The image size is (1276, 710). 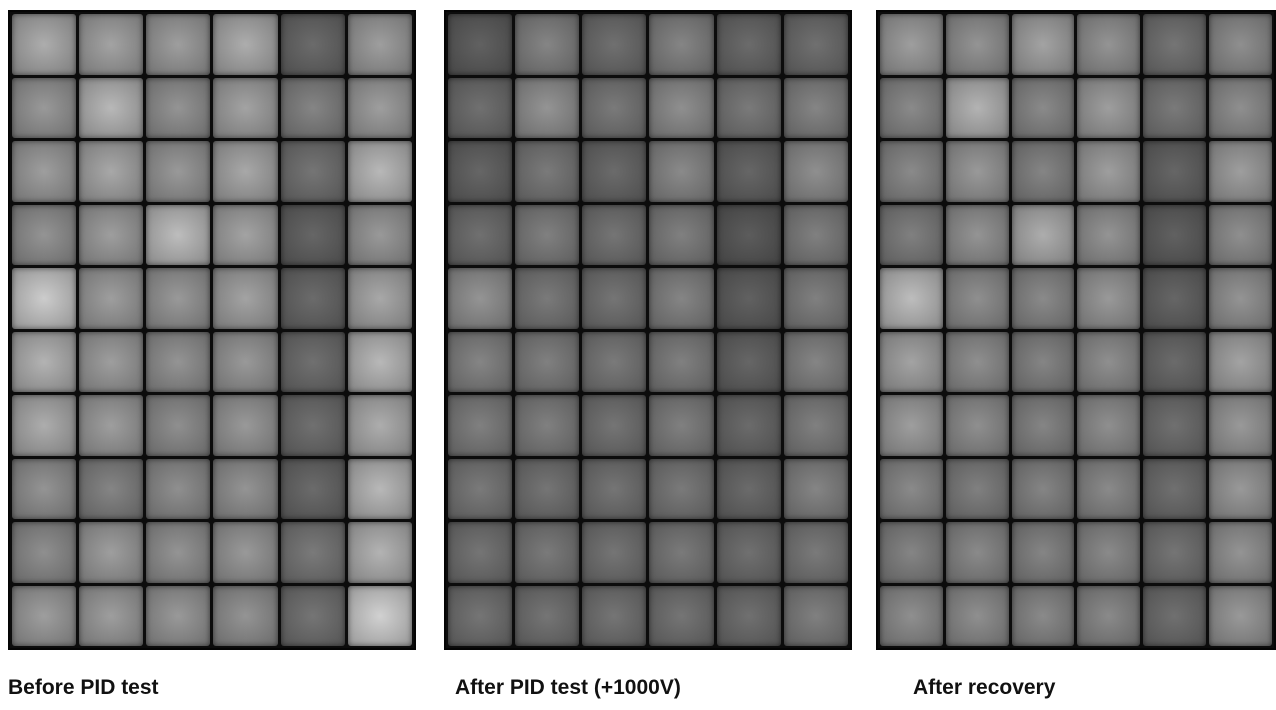 I want to click on caption-before-pid: Before PID test, so click(x=83, y=687).